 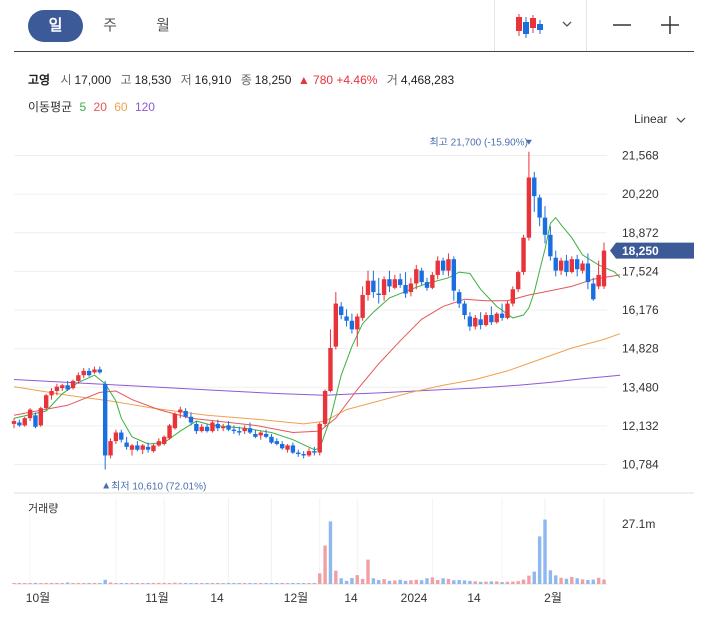 I want to click on scale-label: Linear, so click(x=651, y=119).